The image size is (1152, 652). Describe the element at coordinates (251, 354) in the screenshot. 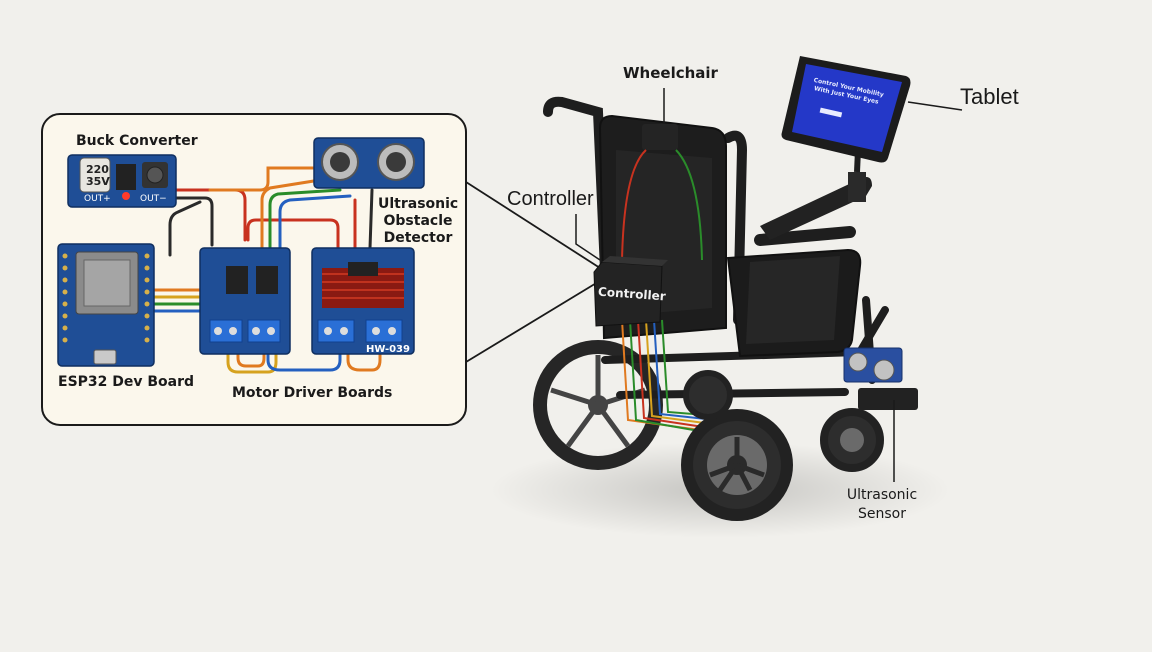

I see `wire-orange-bottom` at that location.